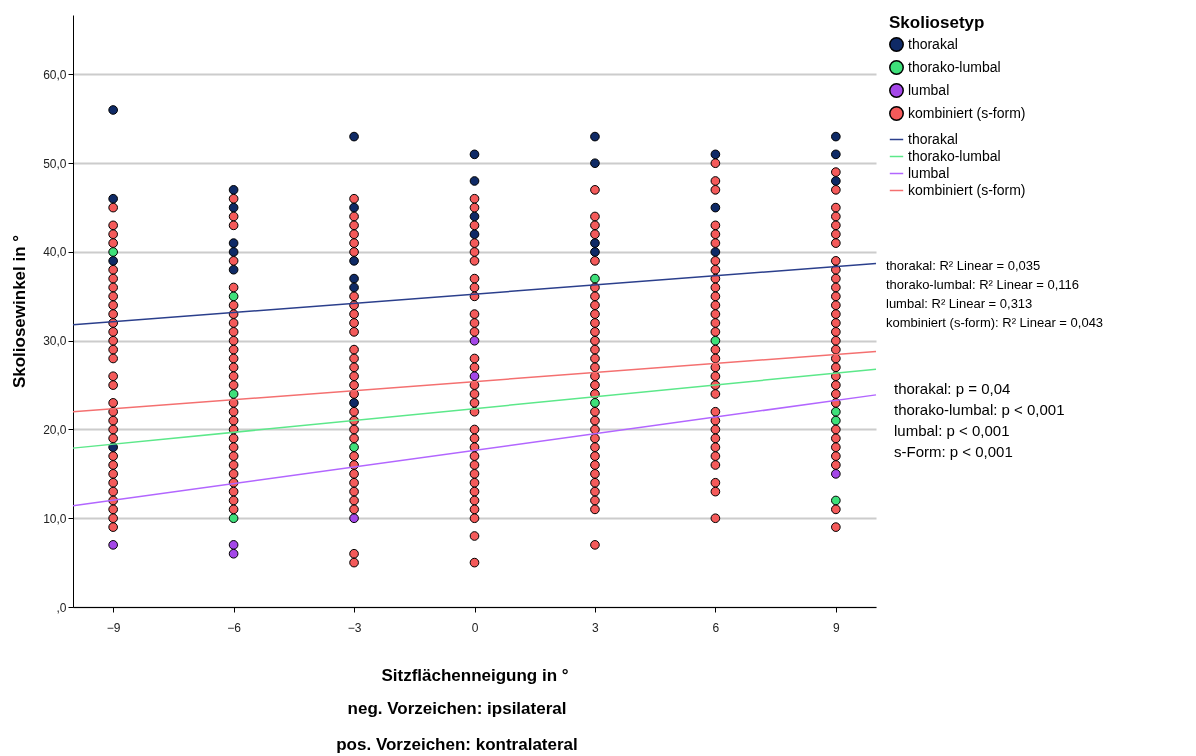 The height and width of the screenshot is (756, 1196). What do you see at coordinates (963, 265) in the screenshot?
I see `text: thorakal: R² Linear = 0,035` at bounding box center [963, 265].